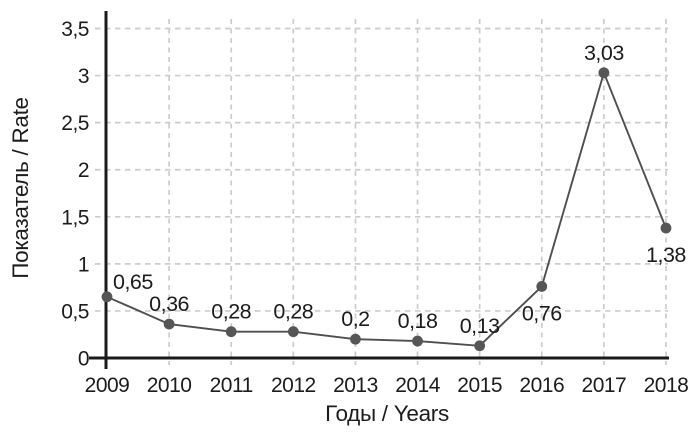 The height and width of the screenshot is (432, 693). What do you see at coordinates (355, 385) in the screenshot?
I see `x-axis-tick-label: 2013` at bounding box center [355, 385].